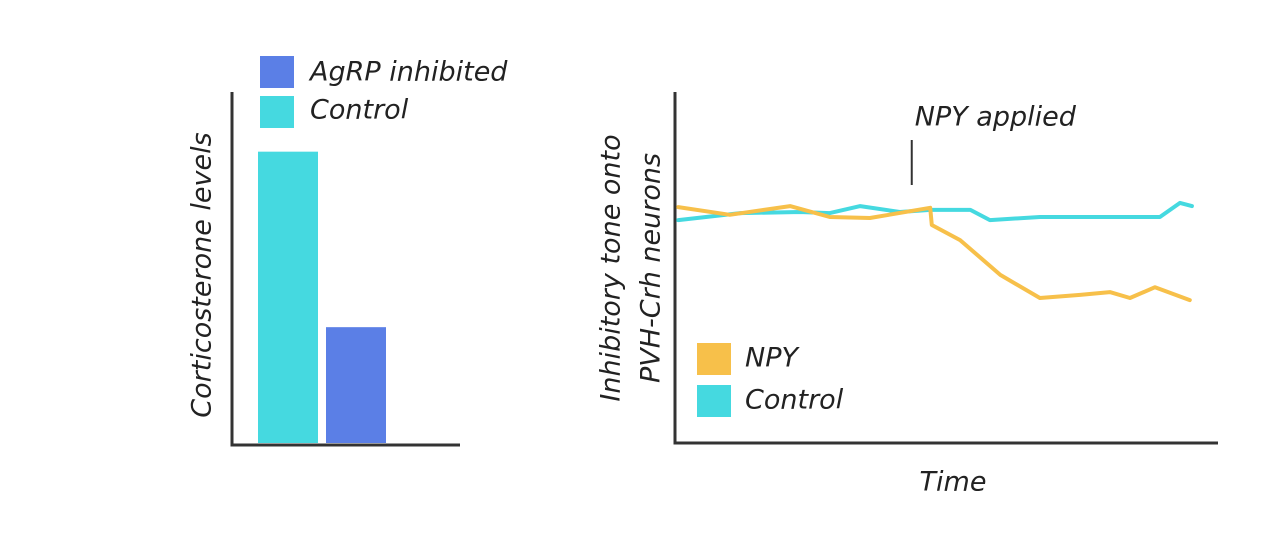 This screenshot has height=540, width=1280. What do you see at coordinates (202, 274) in the screenshot?
I see `y-axis-label: Corticosterone levels` at bounding box center [202, 274].